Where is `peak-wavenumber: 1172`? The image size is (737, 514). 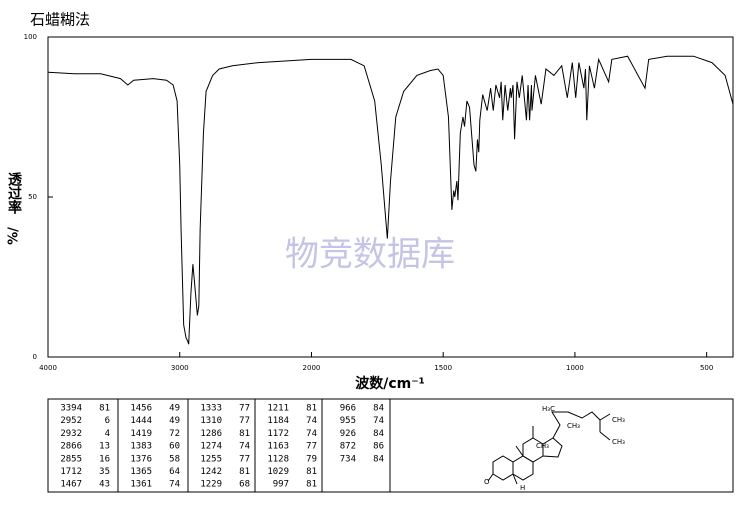 peak-wavenumber: 1172 is located at coordinates (278, 434).